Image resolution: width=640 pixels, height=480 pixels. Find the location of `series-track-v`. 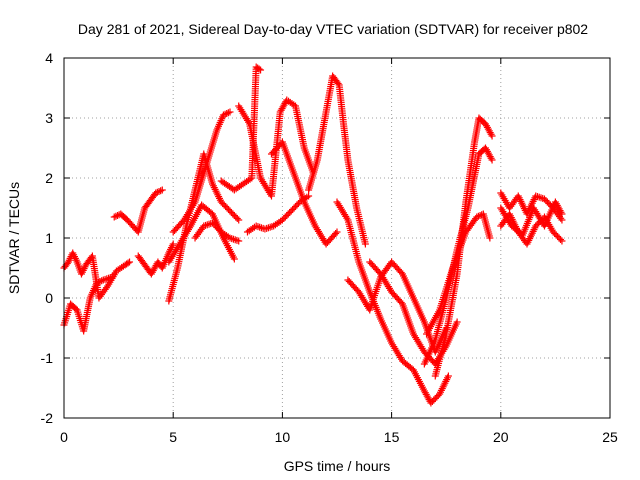

series-track-v is located at coordinates (531, 218).